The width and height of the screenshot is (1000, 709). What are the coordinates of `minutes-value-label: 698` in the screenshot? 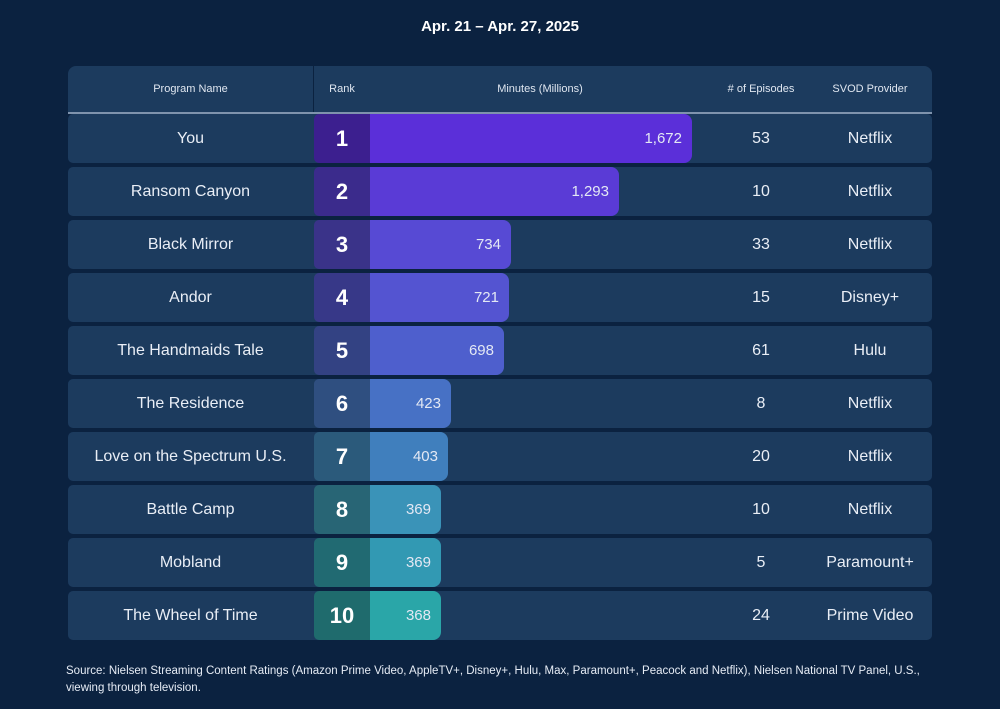 It's located at (481, 350).